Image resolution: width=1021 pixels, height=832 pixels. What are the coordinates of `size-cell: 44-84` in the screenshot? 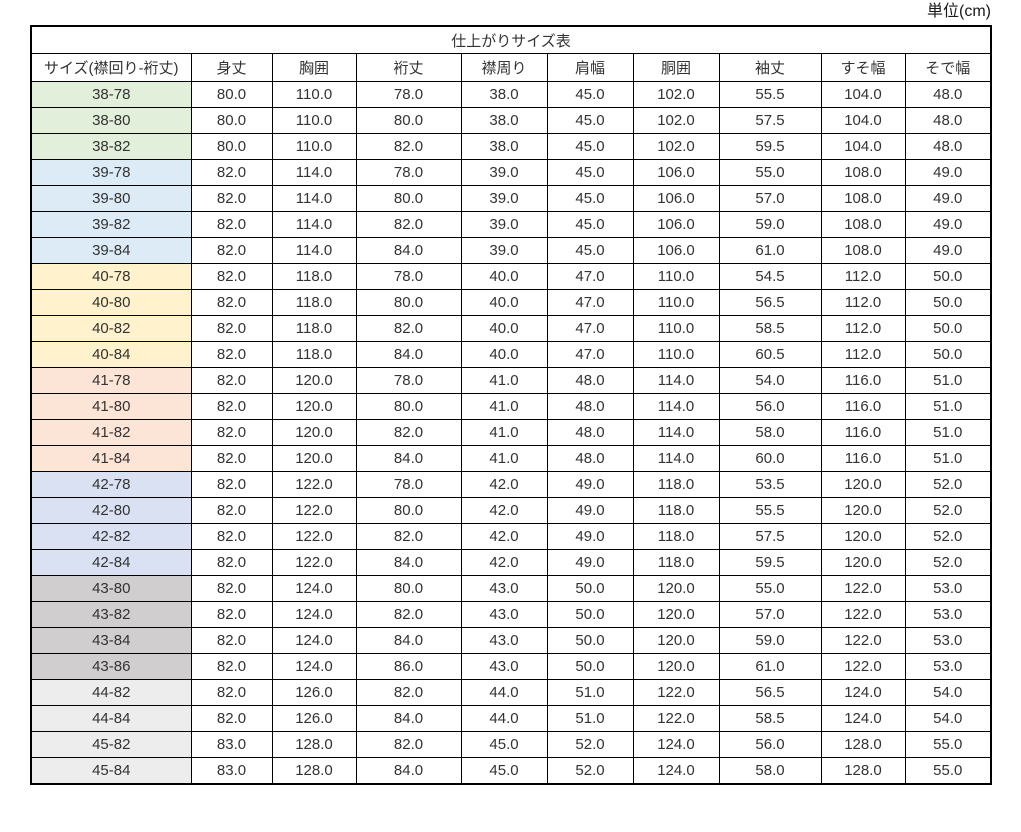 It's located at (111, 718).